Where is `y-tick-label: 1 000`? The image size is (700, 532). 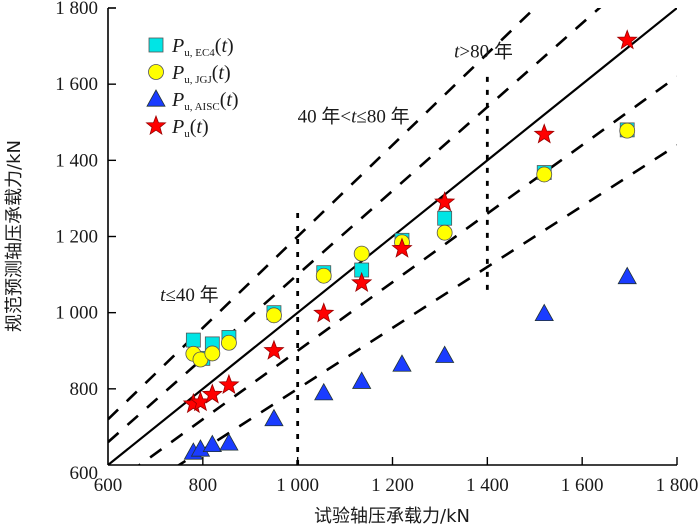
y-tick-label: 1 000 is located at coordinates (76, 313).